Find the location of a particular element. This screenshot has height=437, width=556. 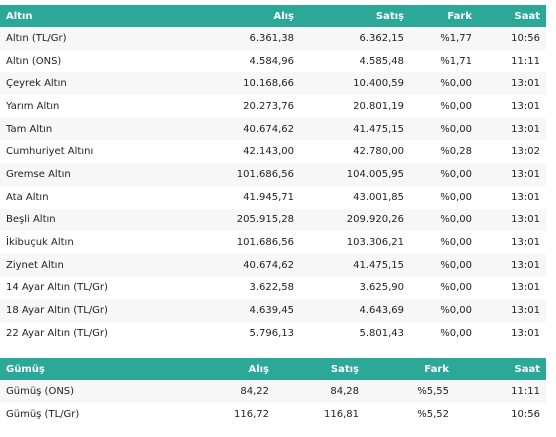

cell-sell: 116,81 is located at coordinates (341, 414).